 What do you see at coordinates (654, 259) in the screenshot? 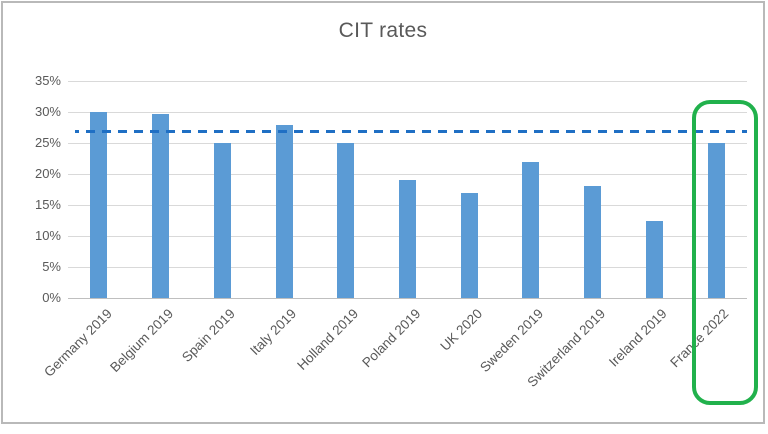
I see `bar-ireland-2019` at bounding box center [654, 259].